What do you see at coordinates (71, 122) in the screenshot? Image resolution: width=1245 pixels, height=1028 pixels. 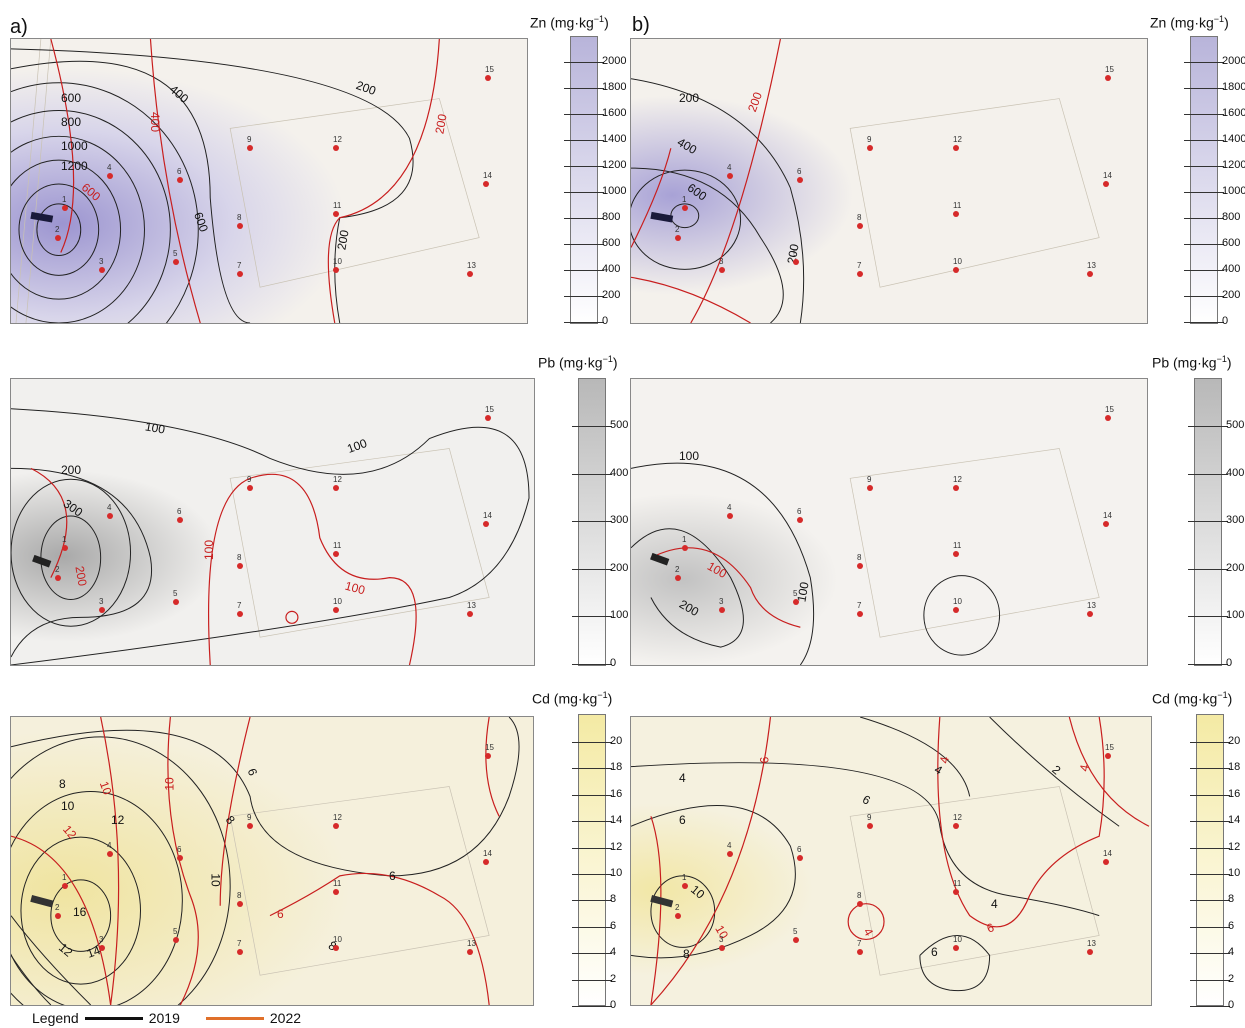 I see `contour-label: 800` at bounding box center [71, 122].